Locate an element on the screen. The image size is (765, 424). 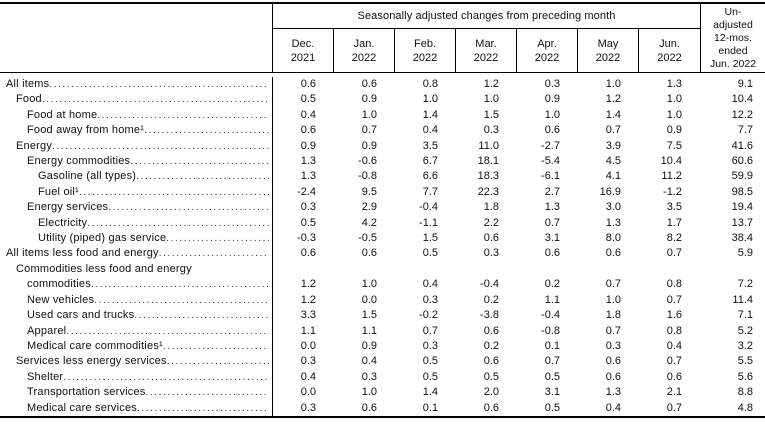
value-cell-12mo: 3.2 is located at coordinates (745, 345).